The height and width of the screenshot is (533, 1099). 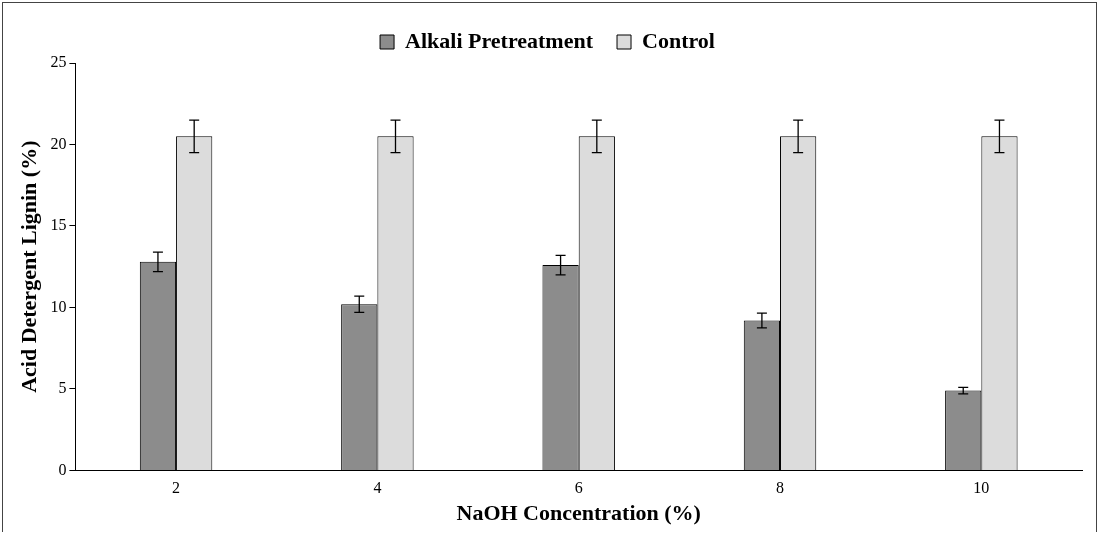 What do you see at coordinates (377, 488) in the screenshot?
I see `x-tick-label: 4` at bounding box center [377, 488].